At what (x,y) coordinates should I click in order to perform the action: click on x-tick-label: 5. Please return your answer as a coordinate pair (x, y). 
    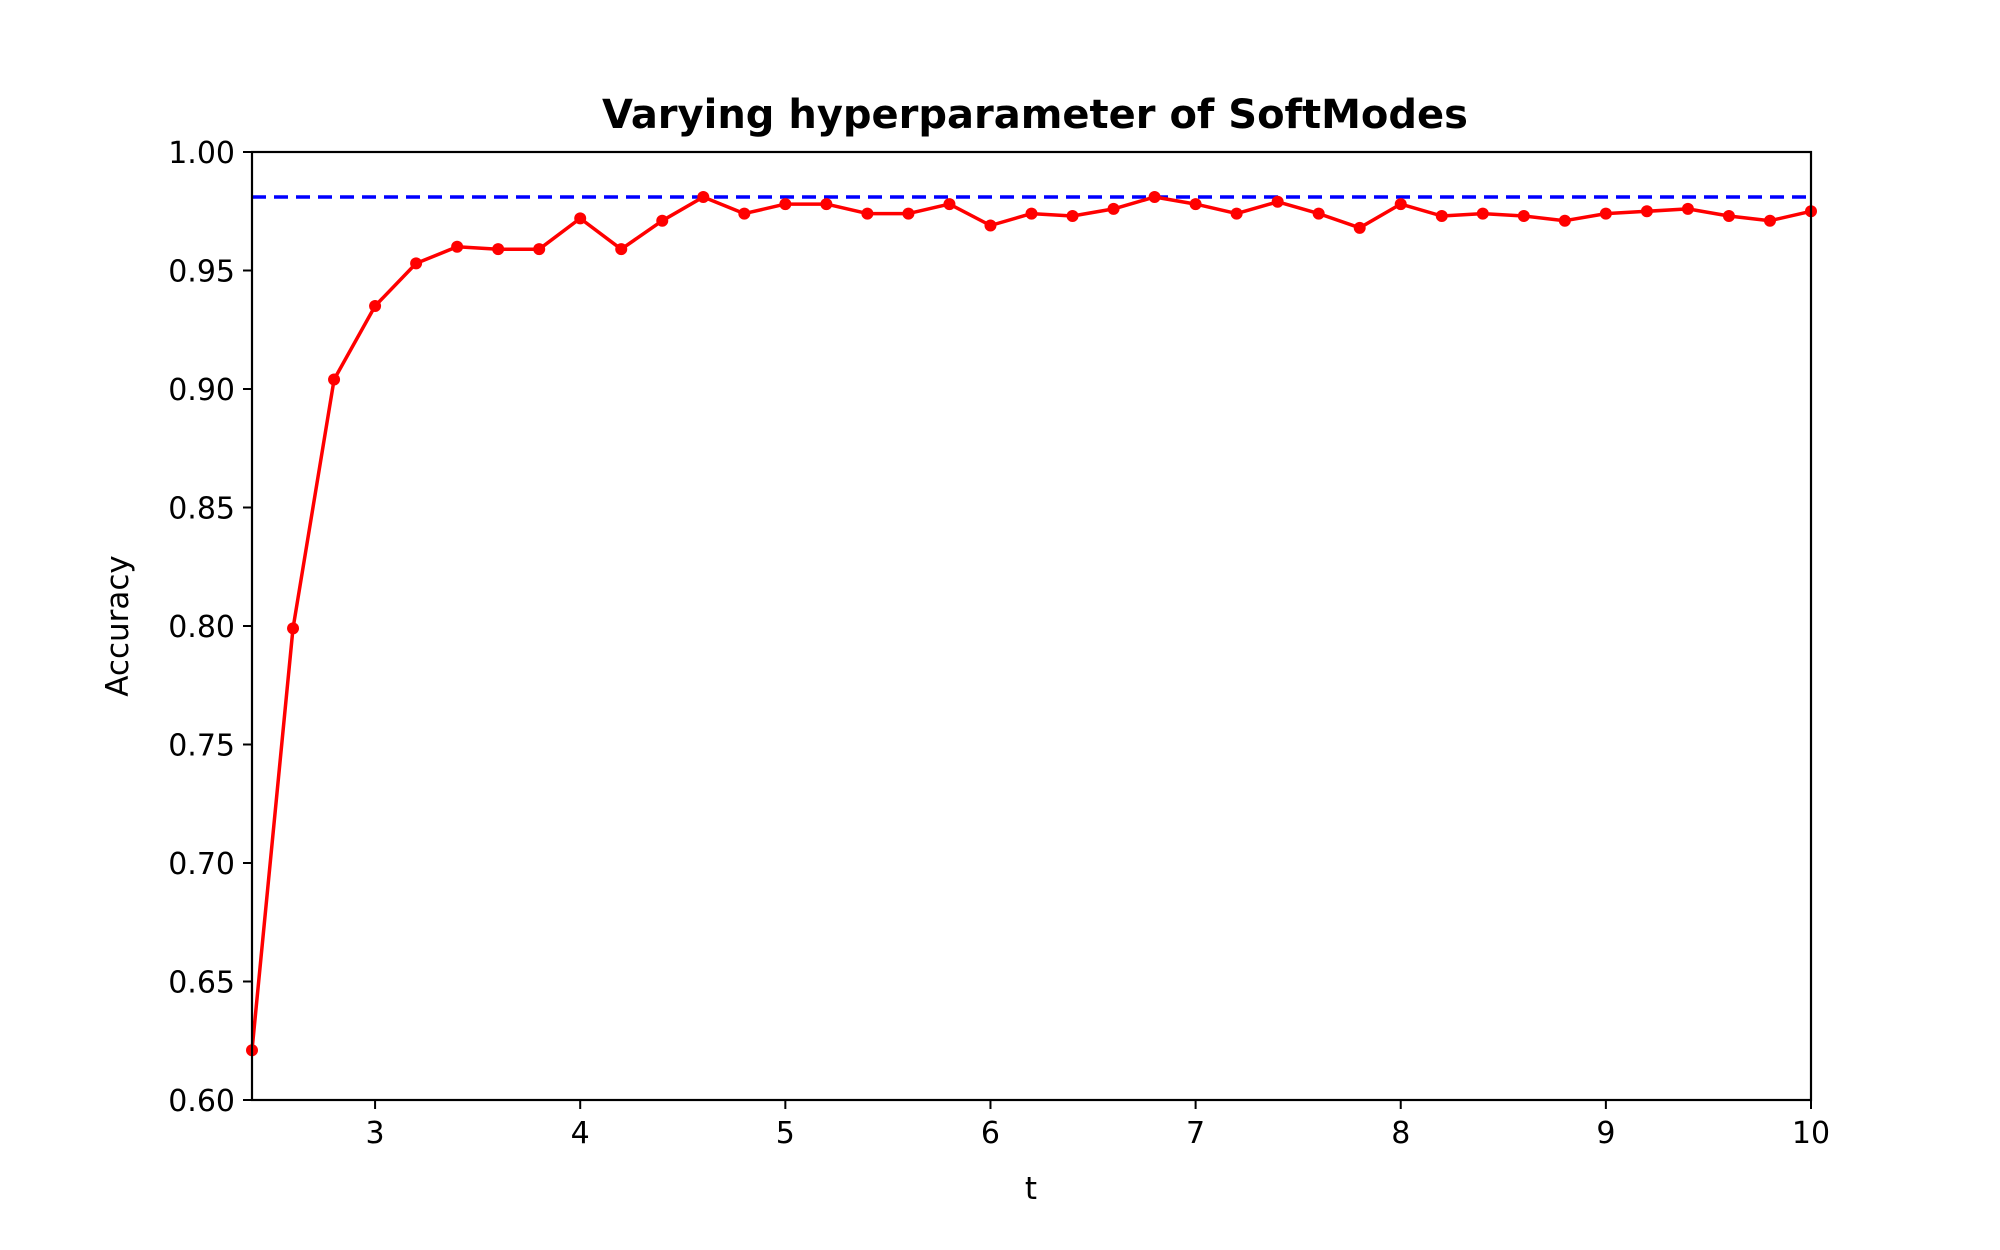
    Looking at the image, I should click on (785, 1133).